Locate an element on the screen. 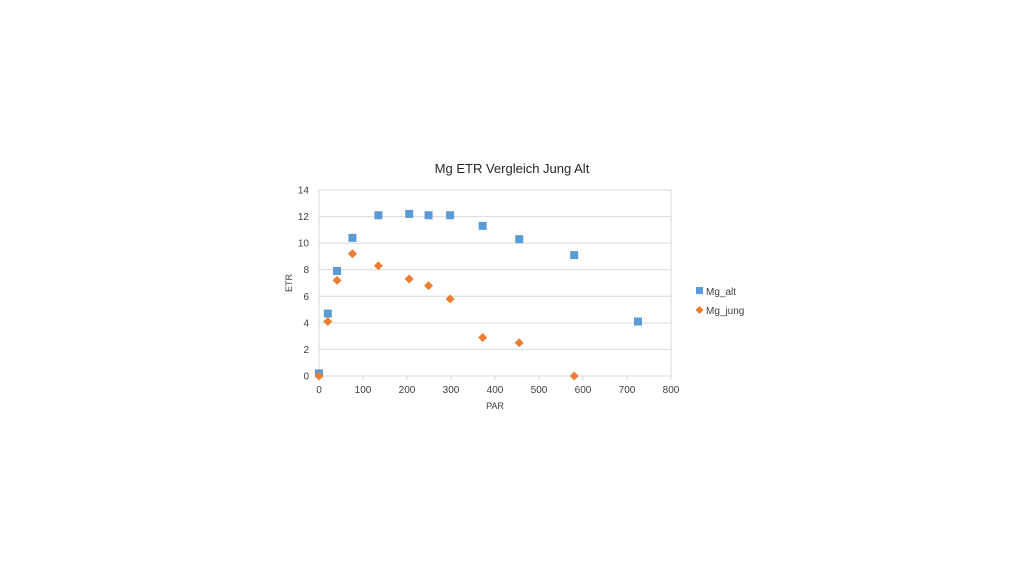 Image resolution: width=1024 pixels, height=576 pixels. chart-title: Mg ETR Vergleich Jung Alt is located at coordinates (512, 168).